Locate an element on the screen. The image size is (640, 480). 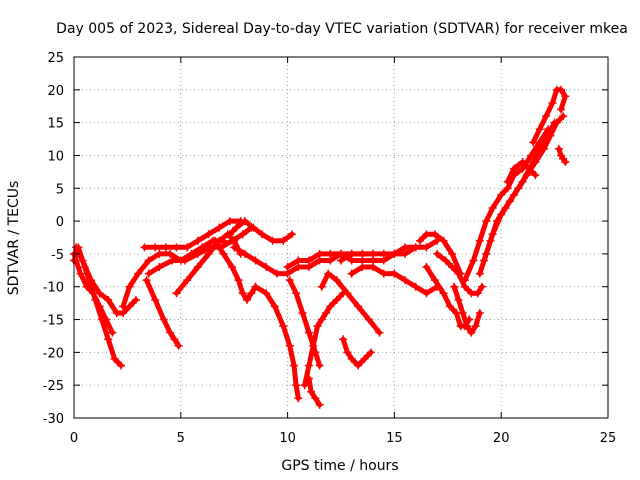
x-tick-label: 0 is located at coordinates (74, 438).